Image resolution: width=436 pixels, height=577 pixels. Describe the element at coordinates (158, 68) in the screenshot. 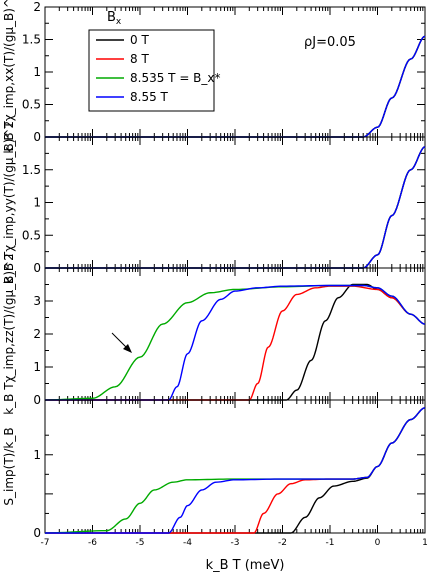

I see `legend-entries: 0 T 8 T 8.535 T = B_x* 8.55 T` at that location.